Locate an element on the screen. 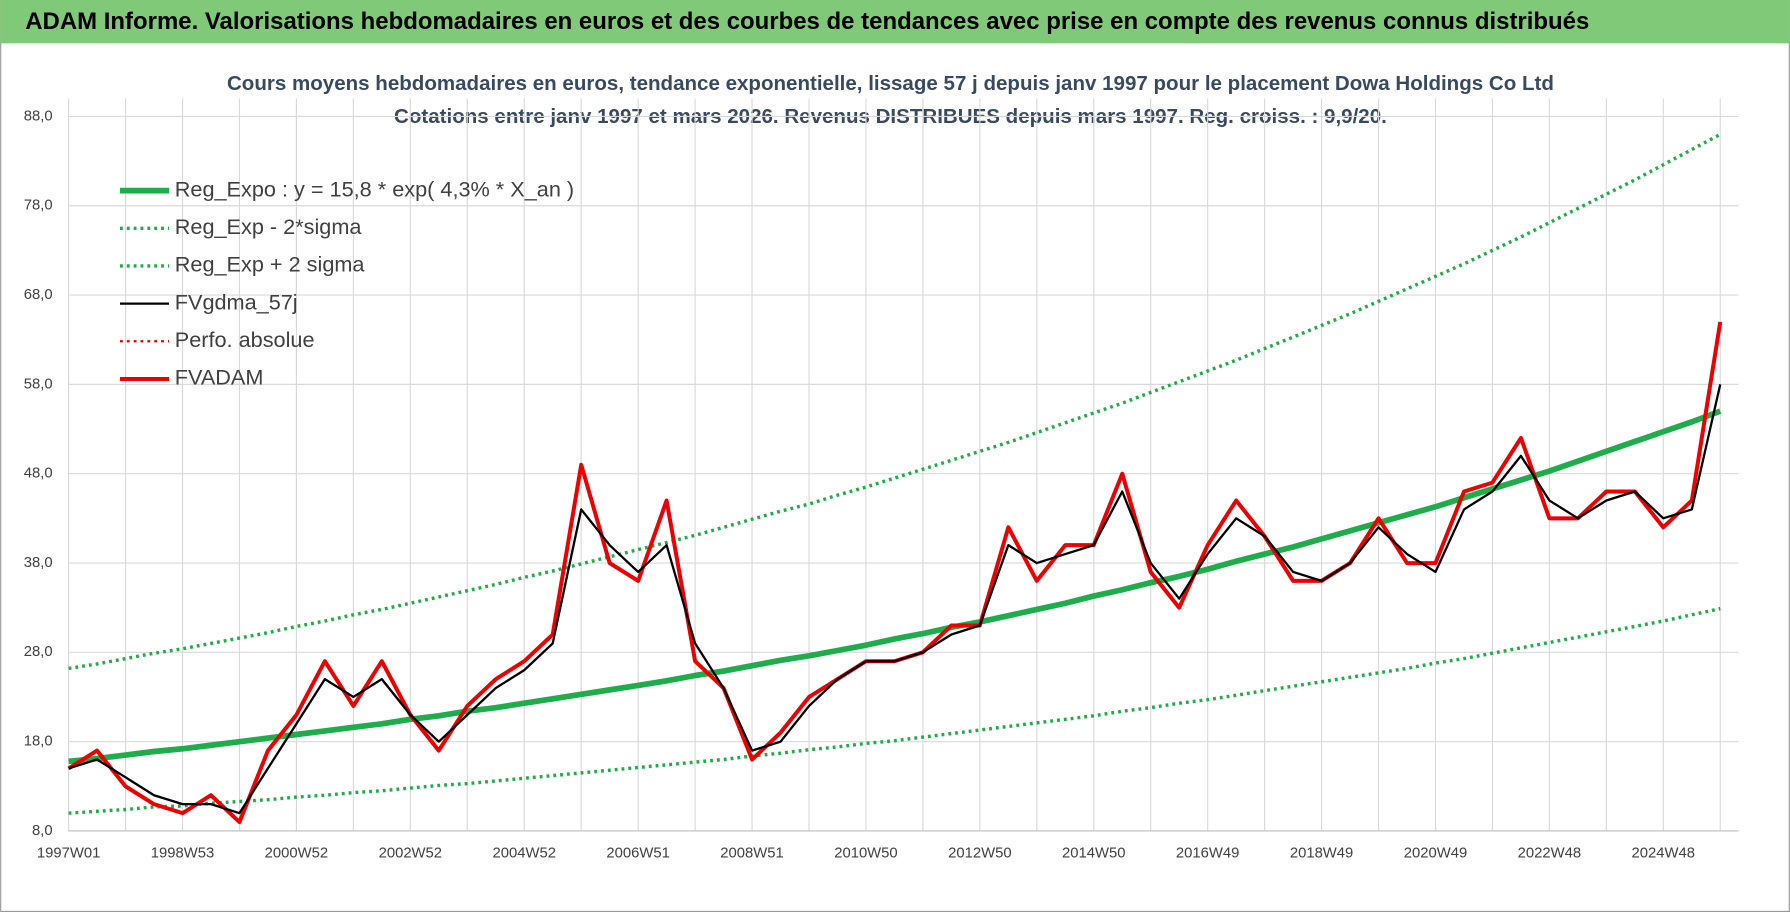  legend-label: Perfo. absolue is located at coordinates (245, 339).